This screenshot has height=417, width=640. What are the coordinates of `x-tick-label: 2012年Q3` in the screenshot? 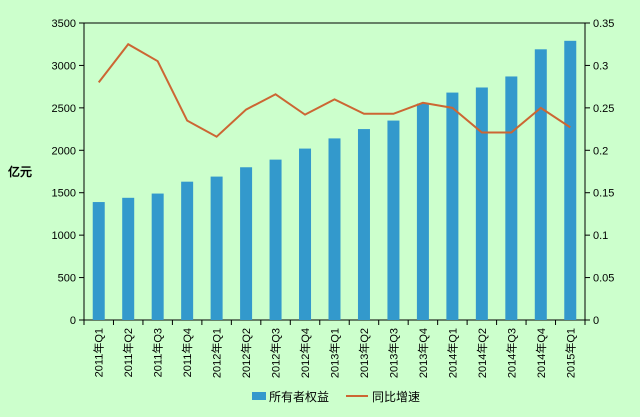 It's located at (276, 353).